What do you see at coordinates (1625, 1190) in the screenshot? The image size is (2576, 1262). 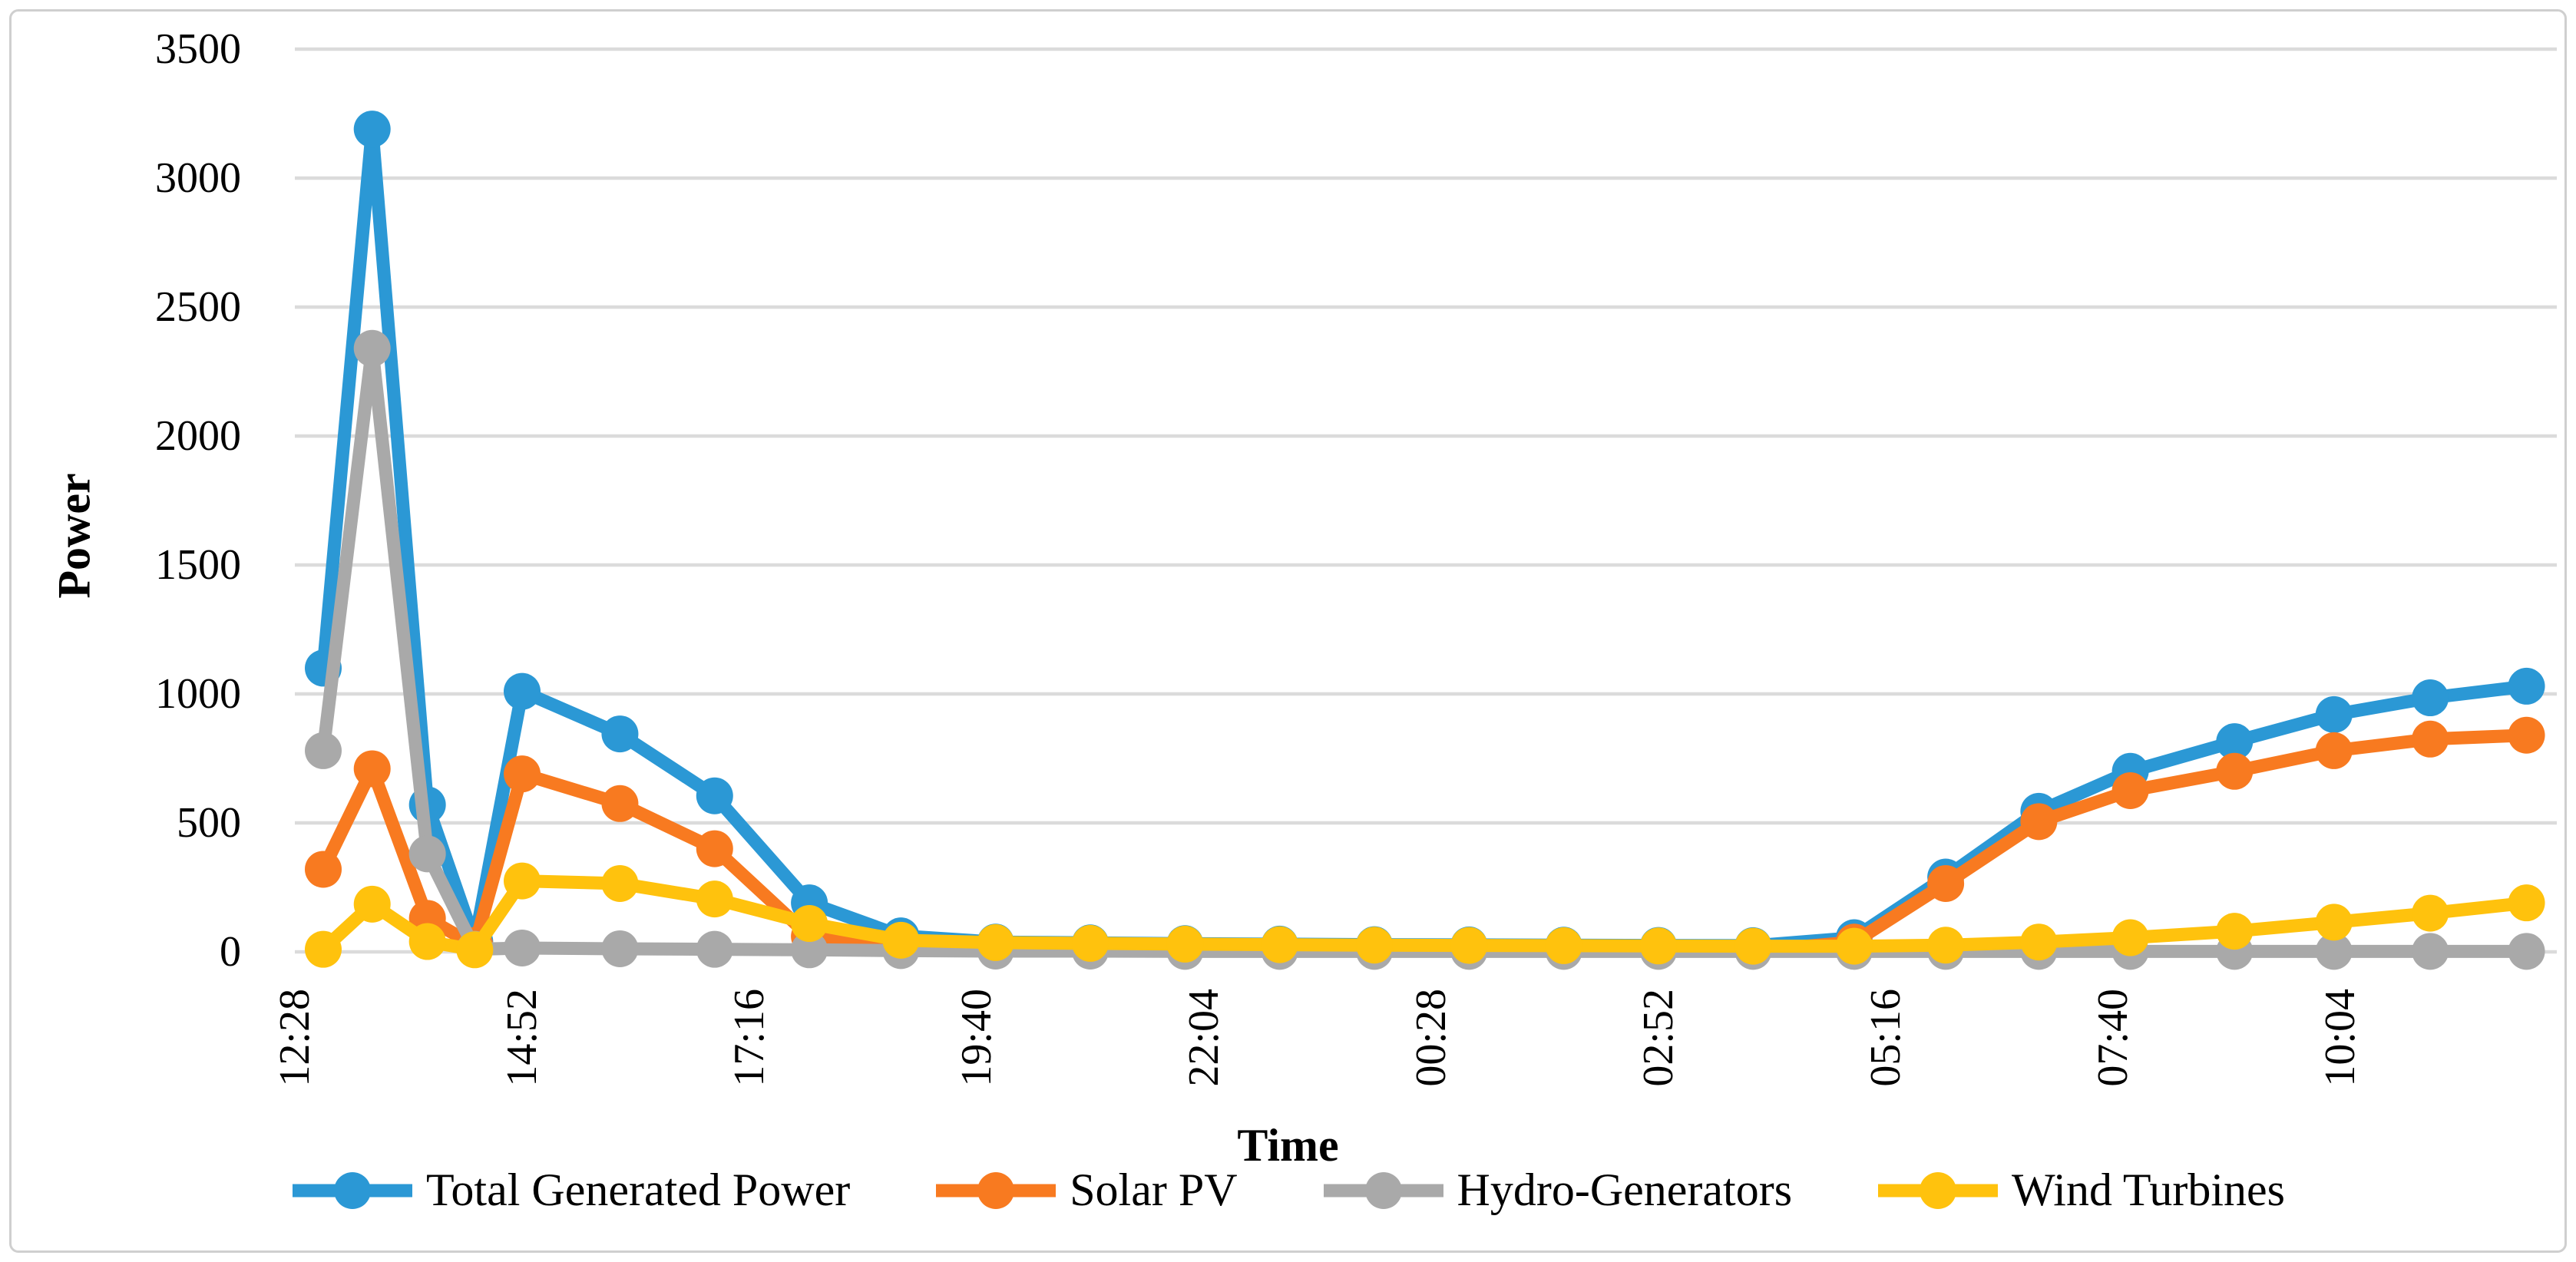 I see `legend-label: Hydro-Generators` at bounding box center [1625, 1190].